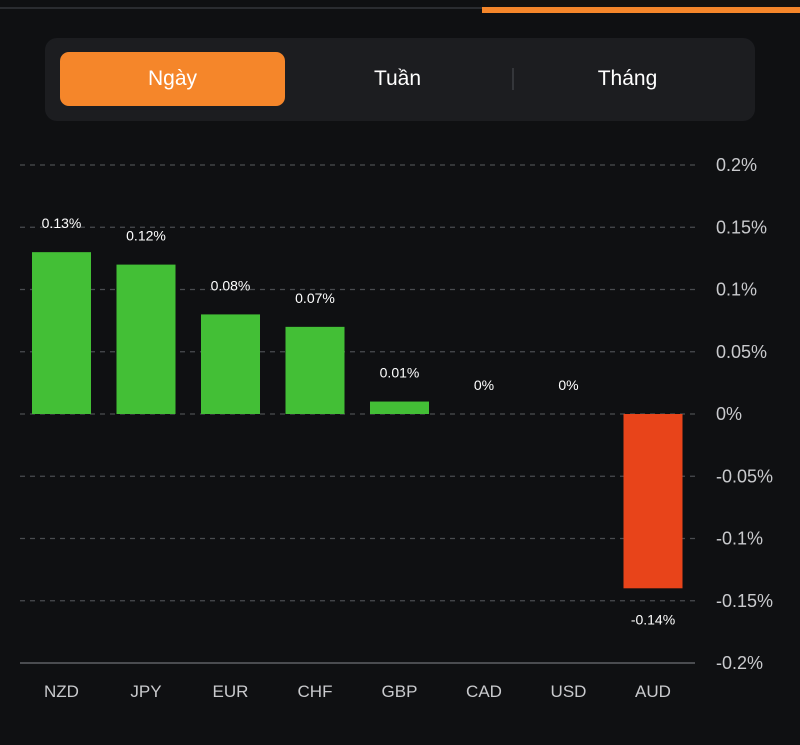  Describe the element at coordinates (399, 407) in the screenshot. I see `bar-gbp` at that location.